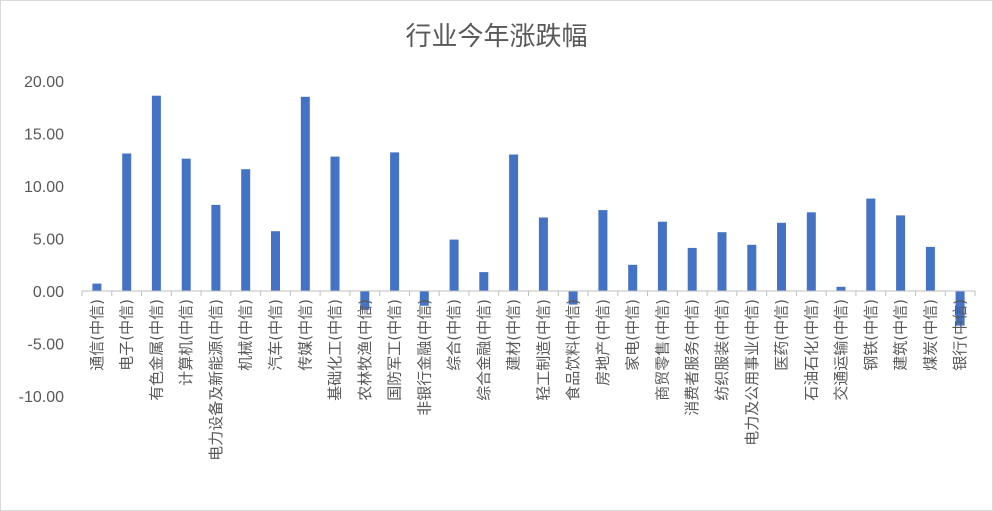 This screenshot has height=511, width=993. I want to click on category-label: 建材(中信), so click(514, 335).